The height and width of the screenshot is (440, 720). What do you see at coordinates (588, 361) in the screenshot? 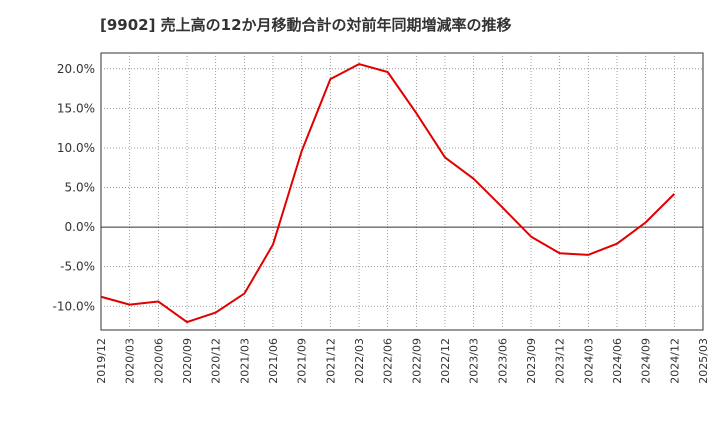
I see `x-tick-label: 2024/03` at bounding box center [588, 361].